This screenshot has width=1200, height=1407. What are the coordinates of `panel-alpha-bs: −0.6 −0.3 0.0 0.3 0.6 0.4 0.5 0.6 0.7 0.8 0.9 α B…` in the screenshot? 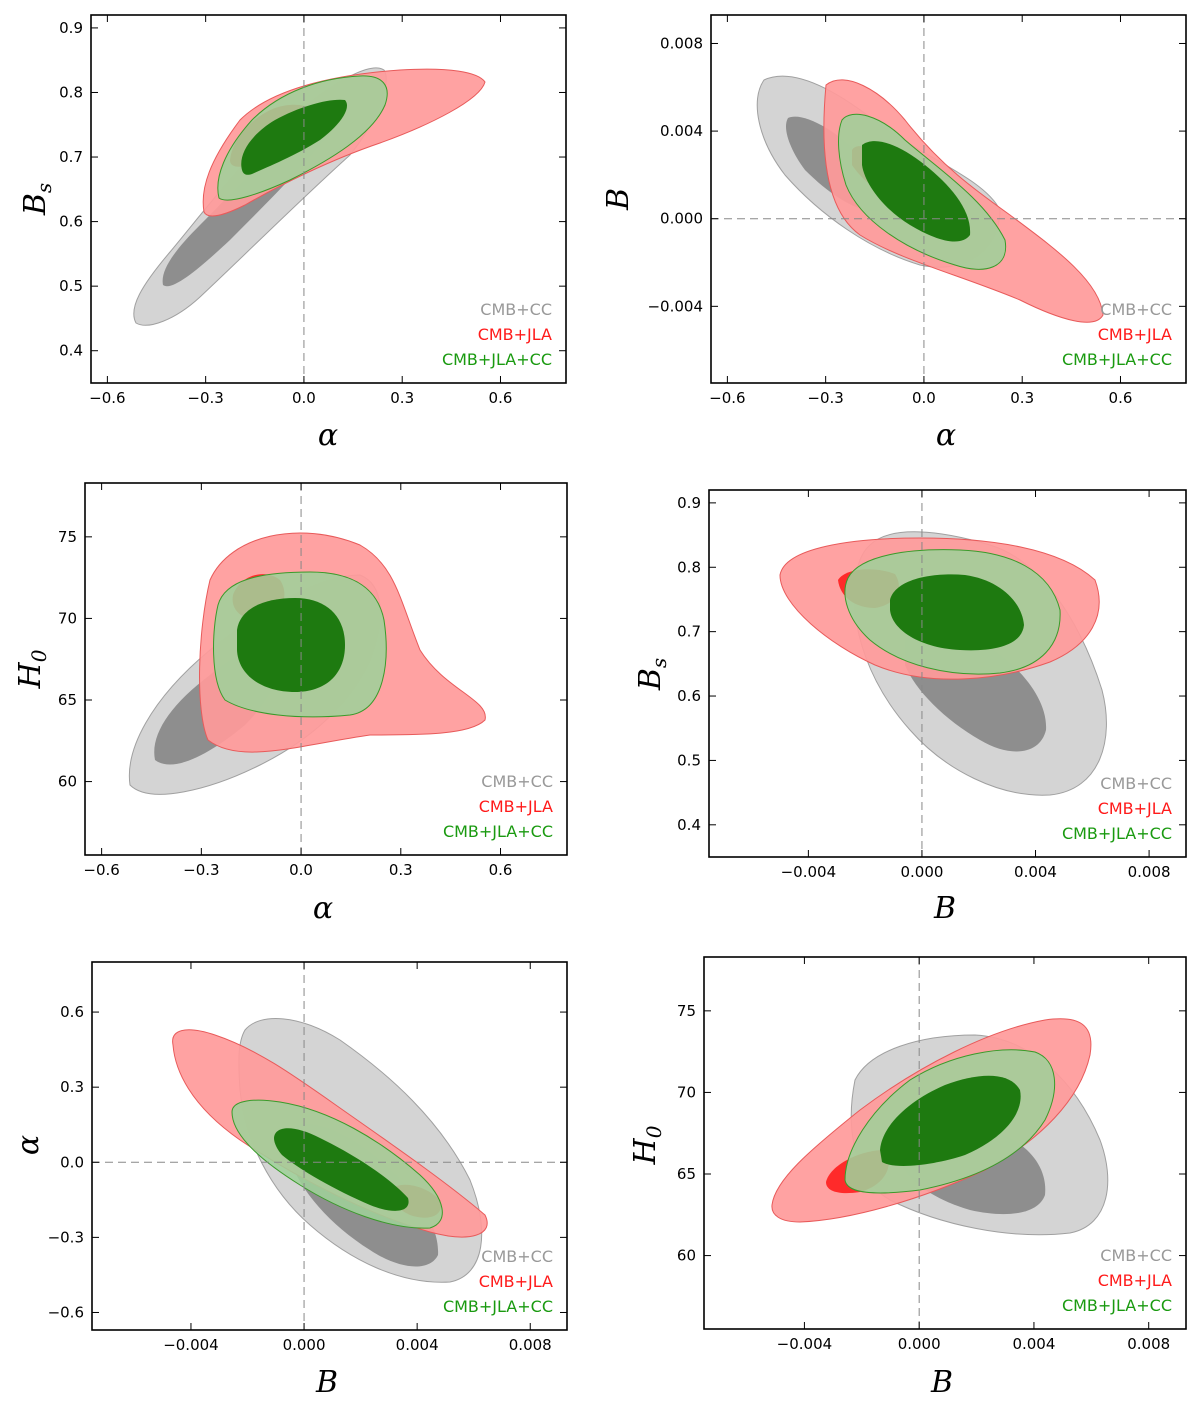 It's located at (292, 233).